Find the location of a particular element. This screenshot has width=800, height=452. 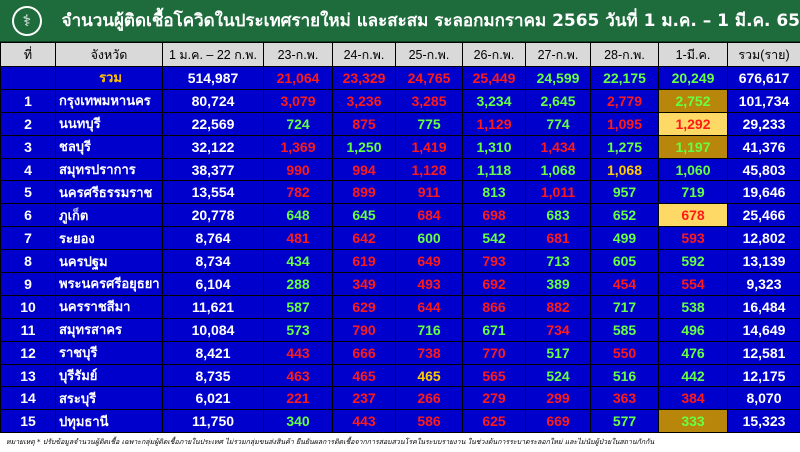

case-count-cell: 911 is located at coordinates (429, 192).